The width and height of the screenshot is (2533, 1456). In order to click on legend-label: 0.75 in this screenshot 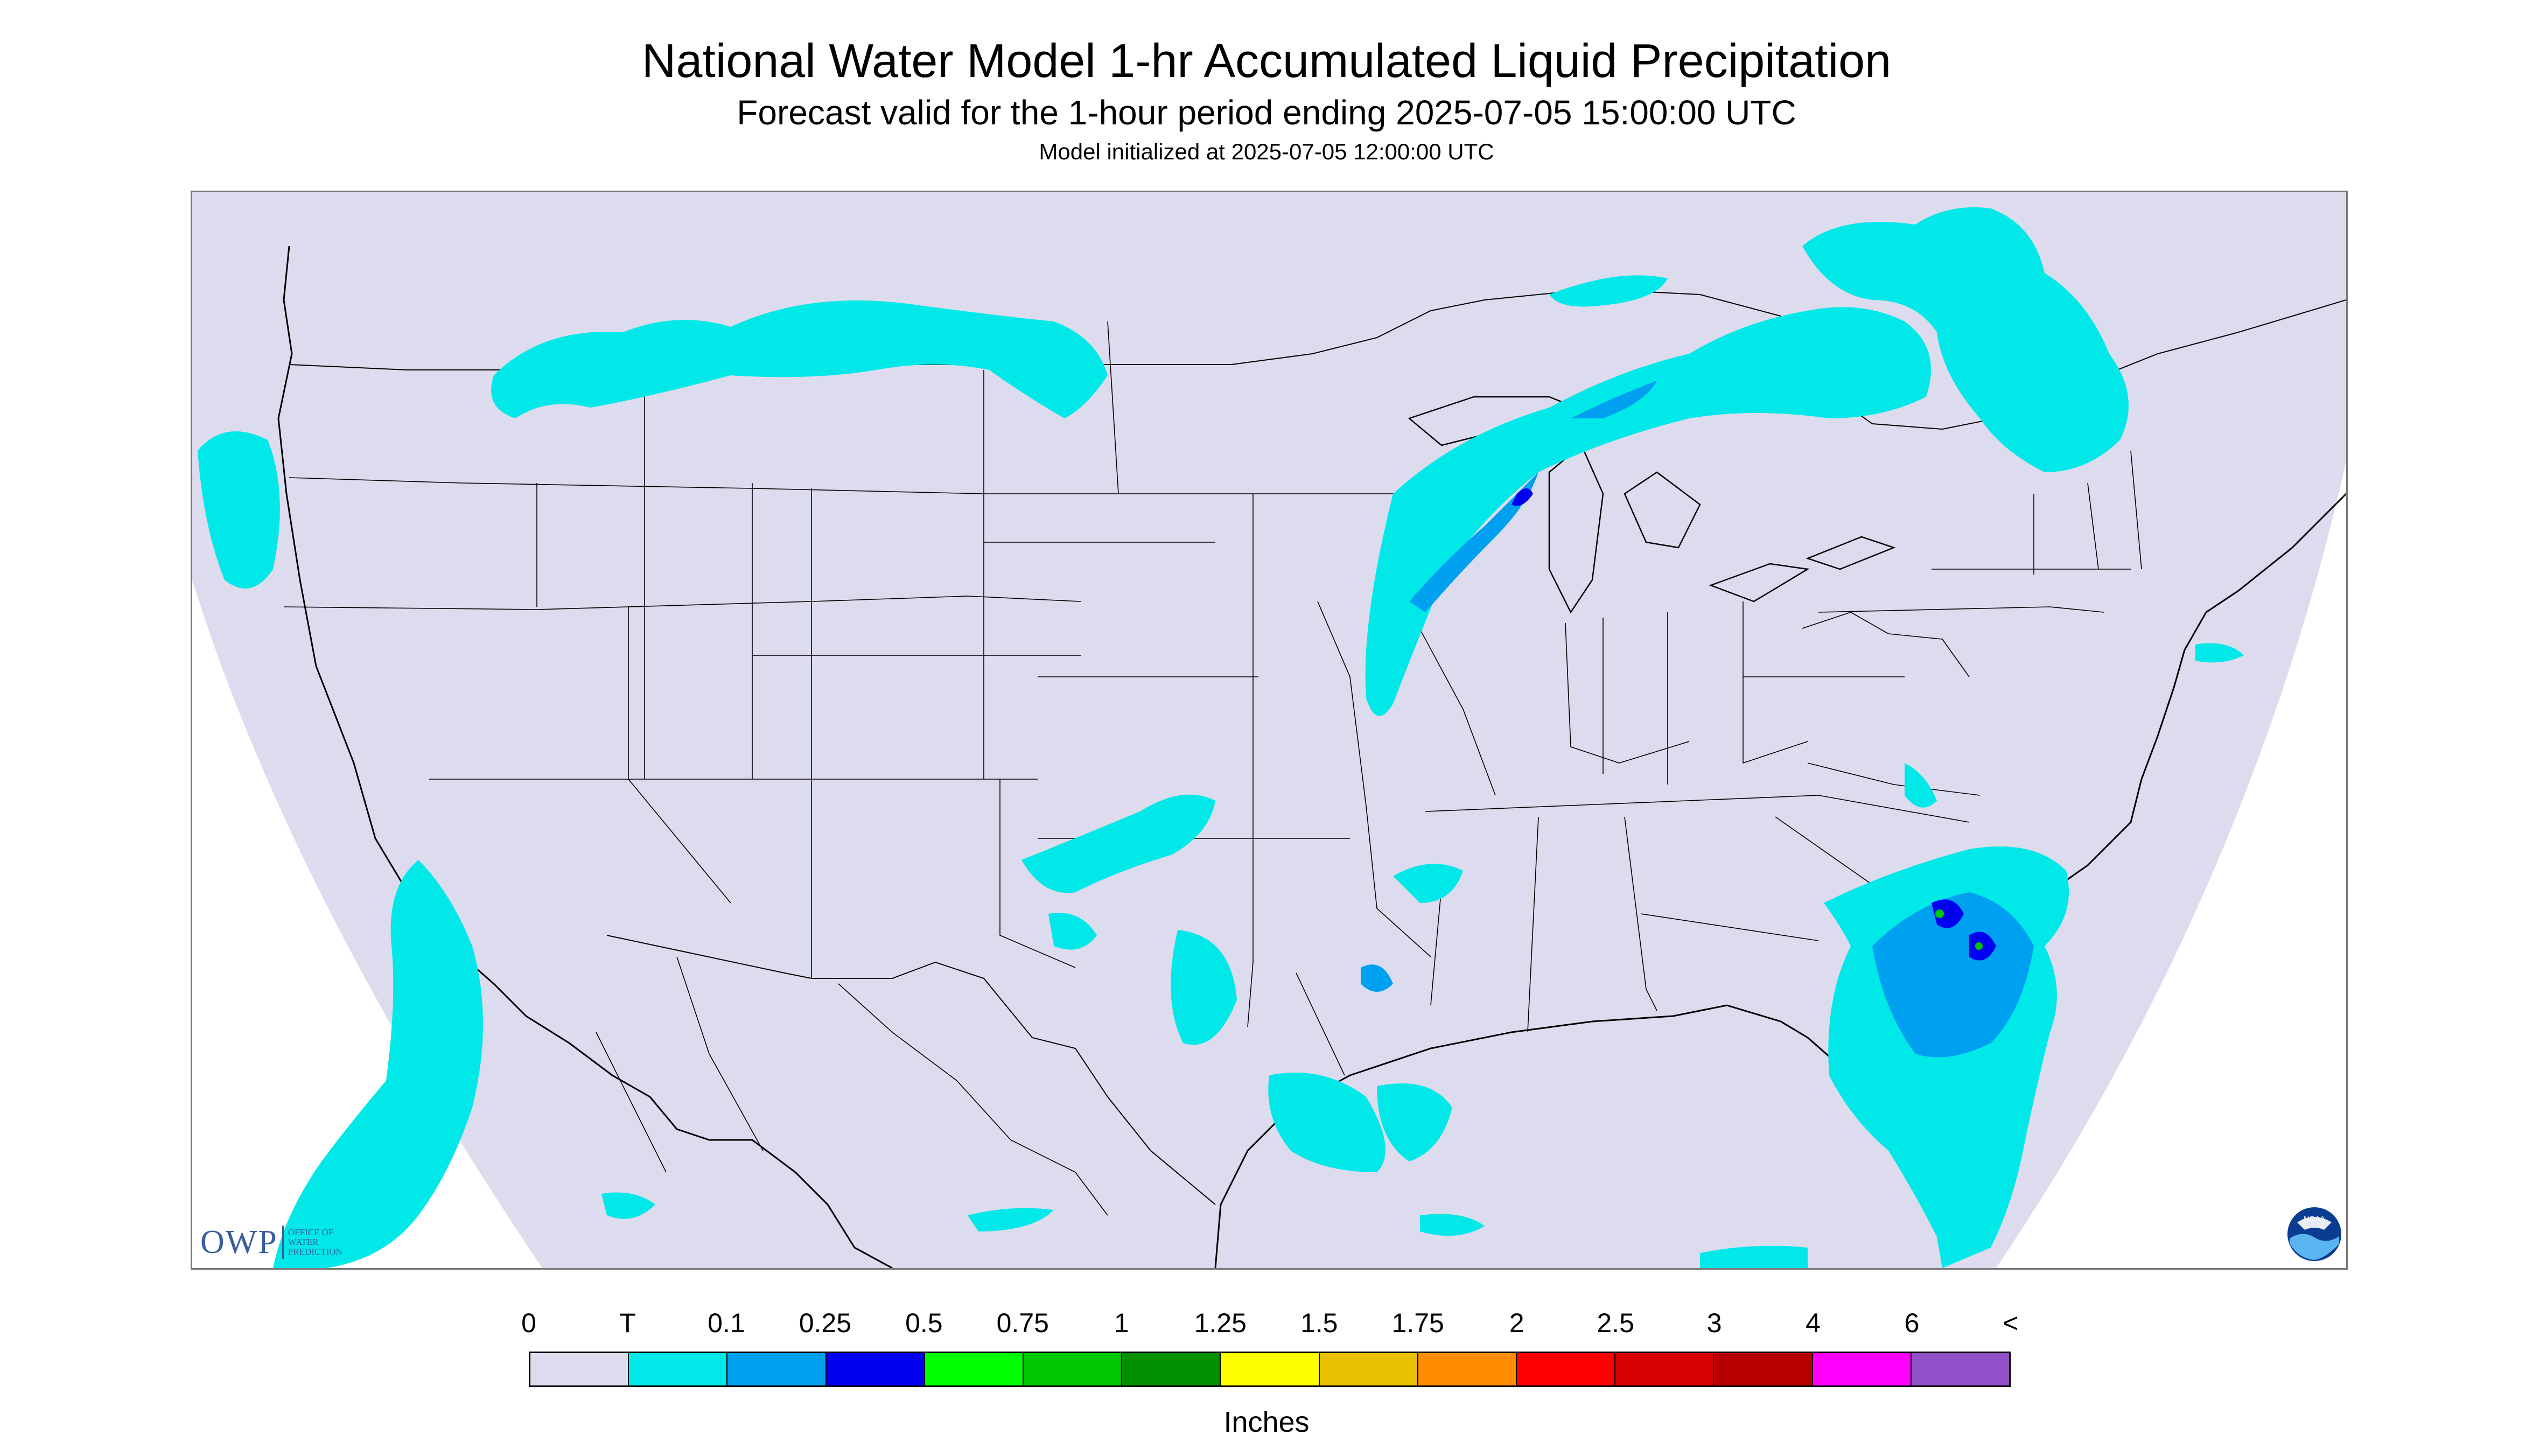, I will do `click(1023, 1323)`.